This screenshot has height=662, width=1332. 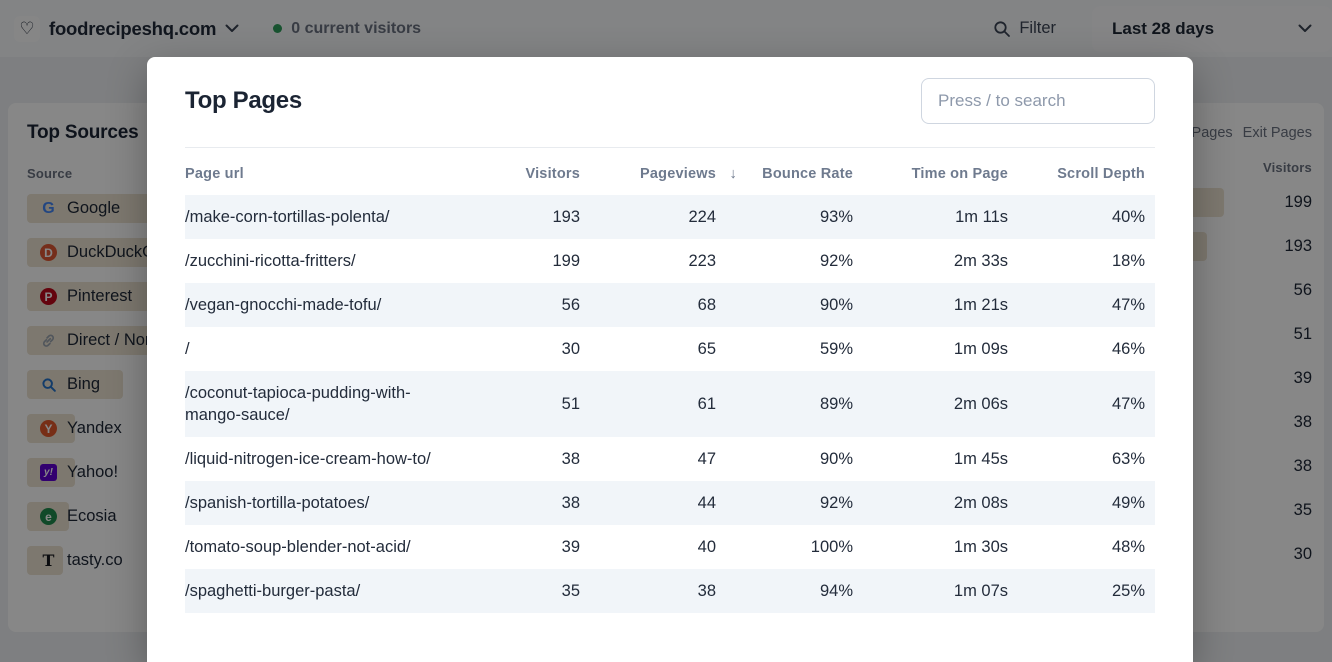 I want to click on source-list-item: Bing, so click(x=328, y=384).